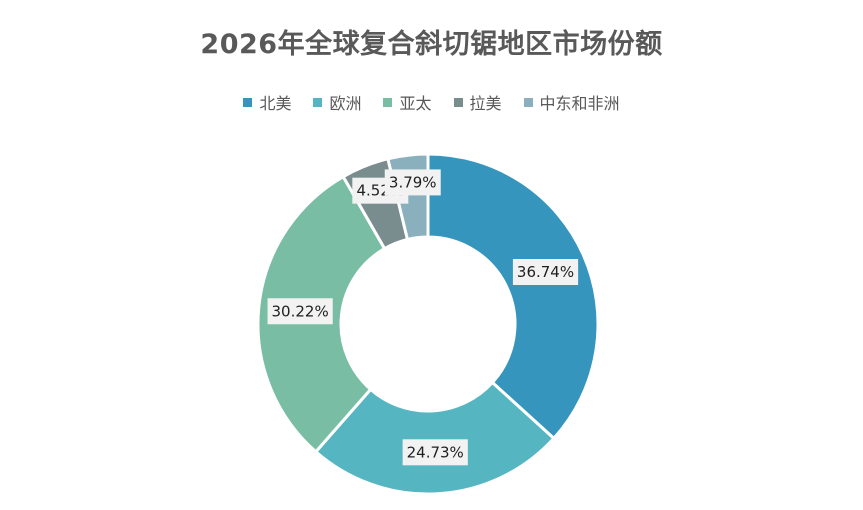  I want to click on data-label-north-america: 36.74%, so click(545, 272).